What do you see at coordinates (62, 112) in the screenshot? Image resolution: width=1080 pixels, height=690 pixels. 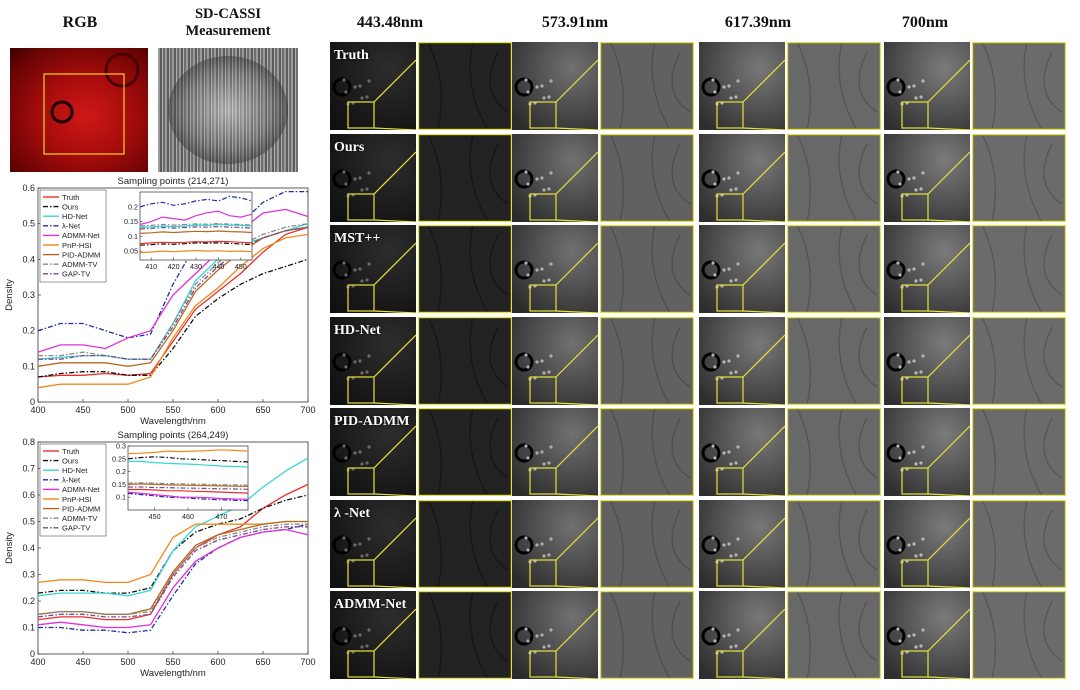 I see `rgb-ring-marker` at bounding box center [62, 112].